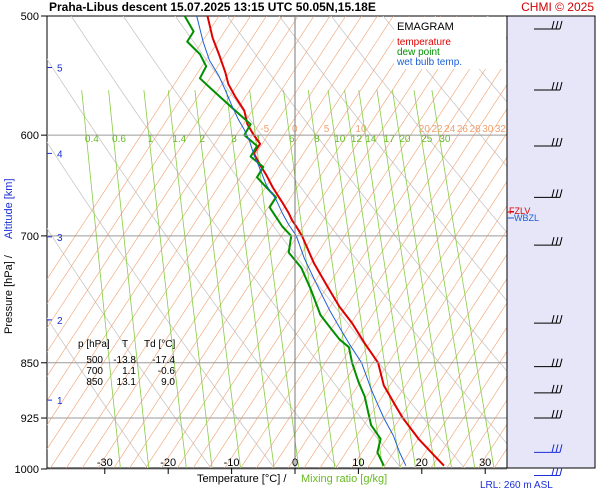 This screenshot has height=500, width=600. I want to click on fzlv-label: FZLV, so click(519, 211).